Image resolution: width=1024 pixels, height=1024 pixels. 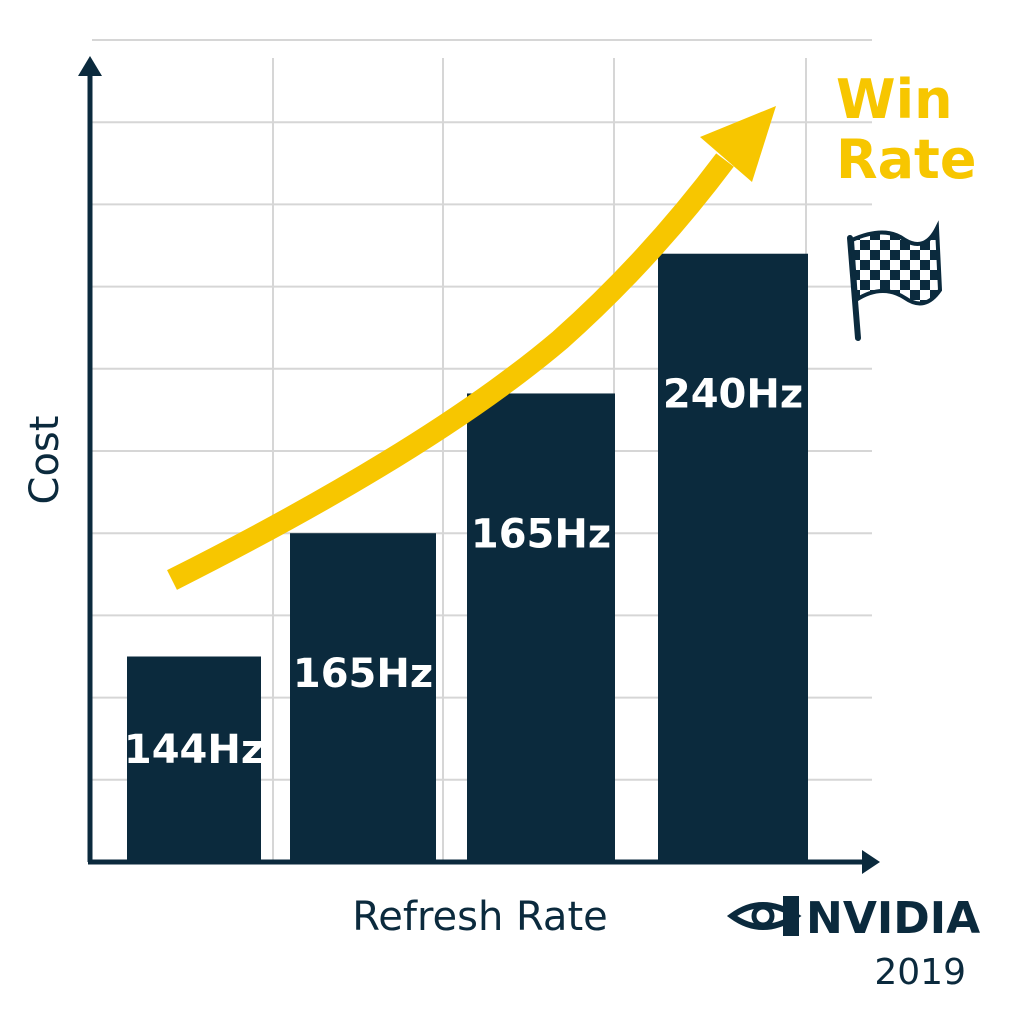 I want to click on bar-label-1: 144Hz, so click(x=194, y=750).